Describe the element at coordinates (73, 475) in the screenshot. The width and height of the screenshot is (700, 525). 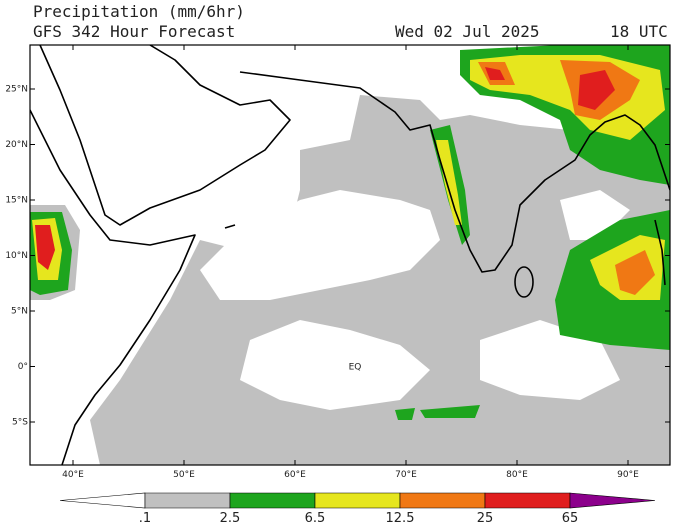
I see `lon-label: 40°E` at that location.